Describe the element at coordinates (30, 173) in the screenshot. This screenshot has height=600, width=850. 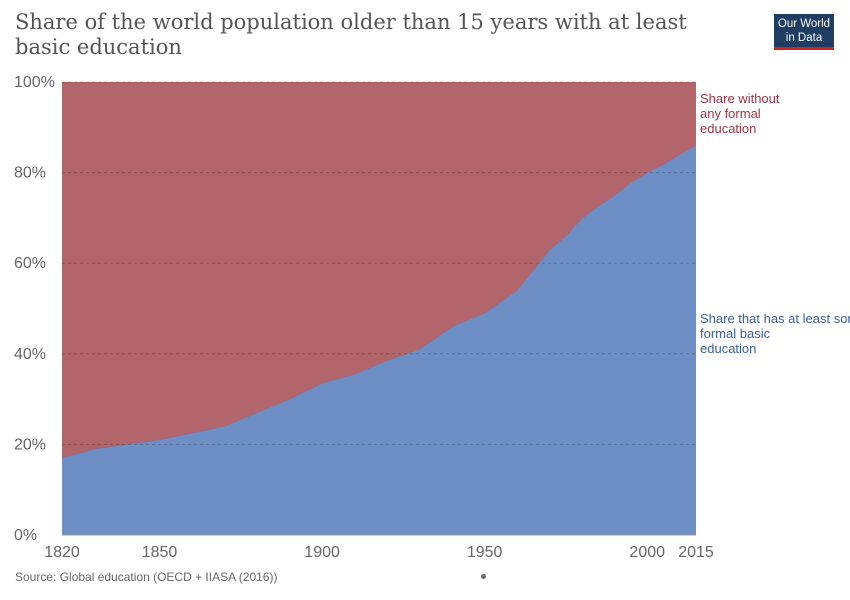
I see `y-tick-label-80: 80%` at that location.